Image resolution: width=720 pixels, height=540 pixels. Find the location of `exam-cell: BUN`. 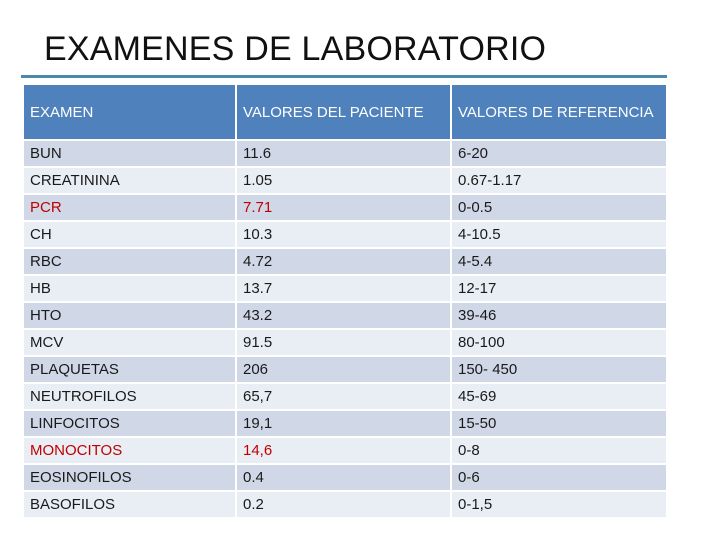

exam-cell: BUN is located at coordinates (129, 153).